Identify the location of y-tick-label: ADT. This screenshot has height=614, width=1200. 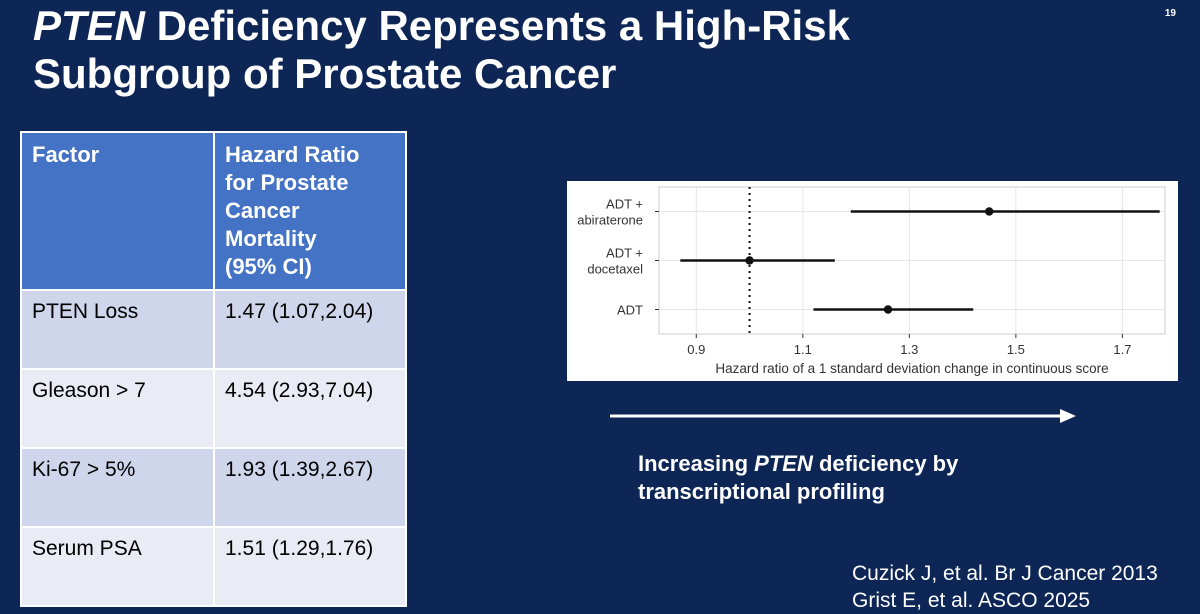
(630, 310).